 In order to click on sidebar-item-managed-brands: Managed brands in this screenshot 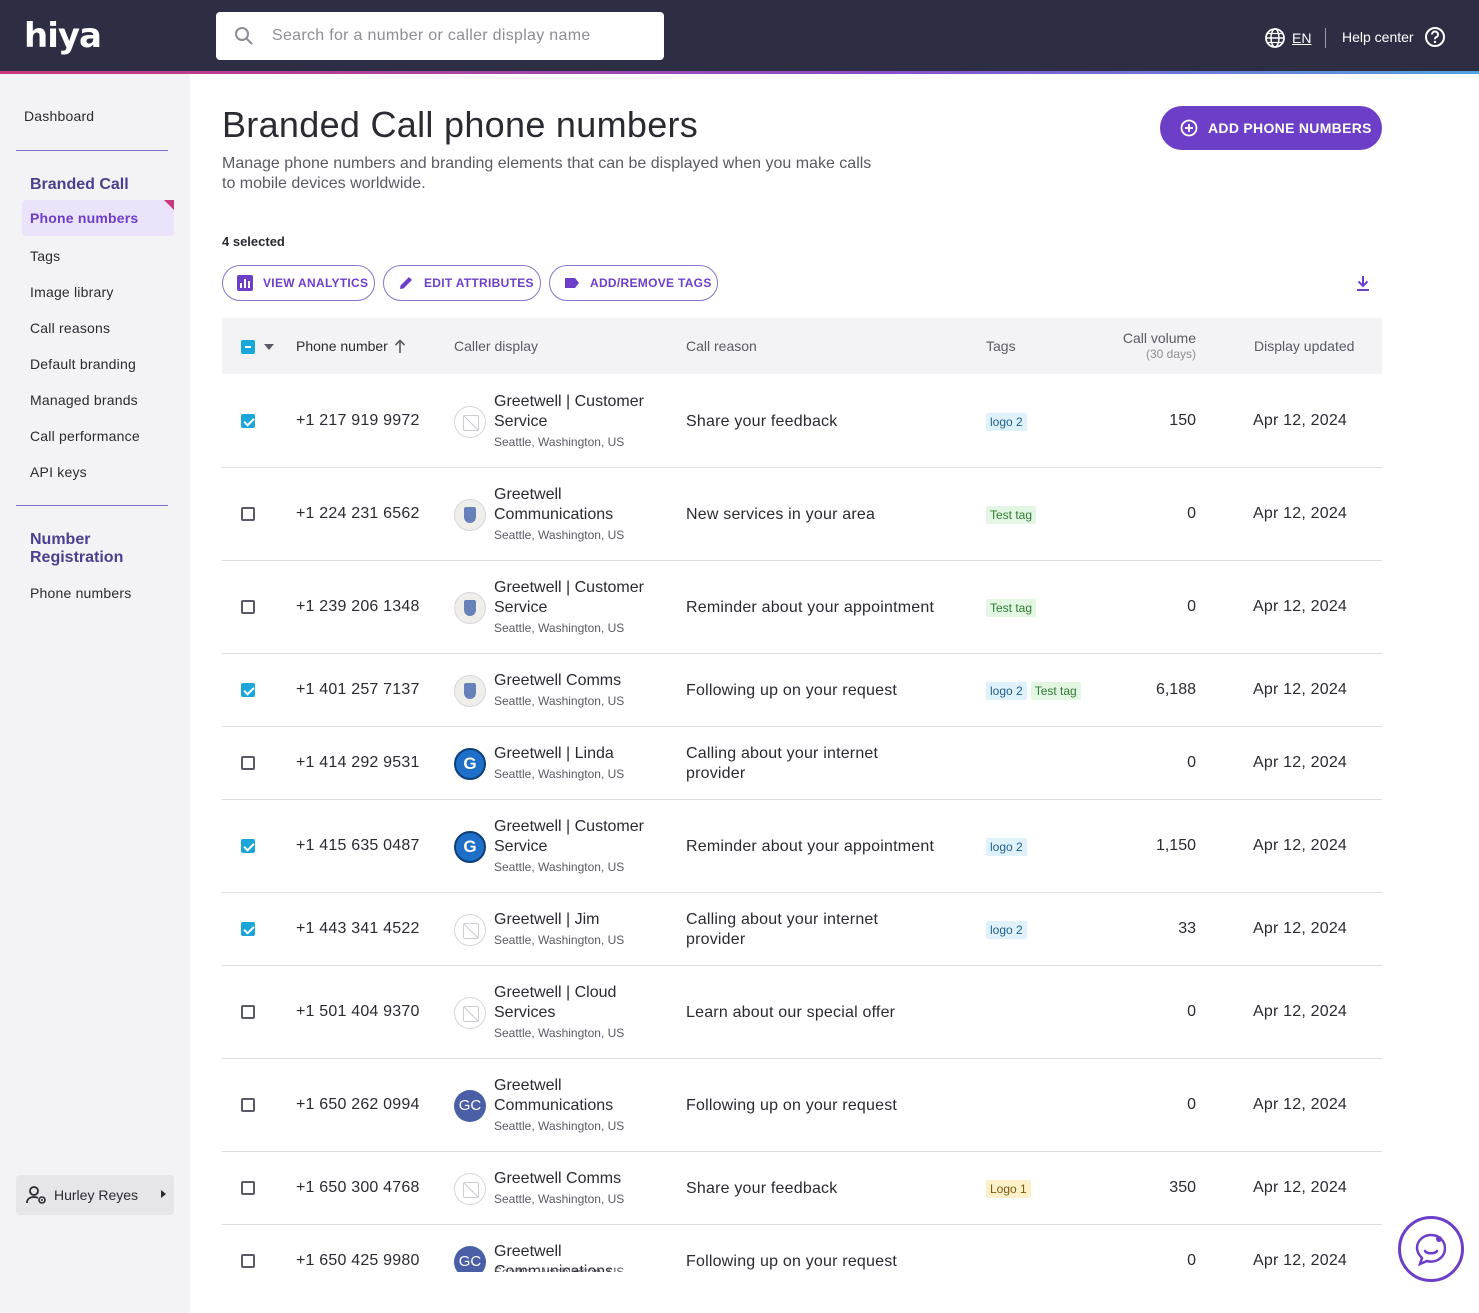, I will do `click(84, 400)`.